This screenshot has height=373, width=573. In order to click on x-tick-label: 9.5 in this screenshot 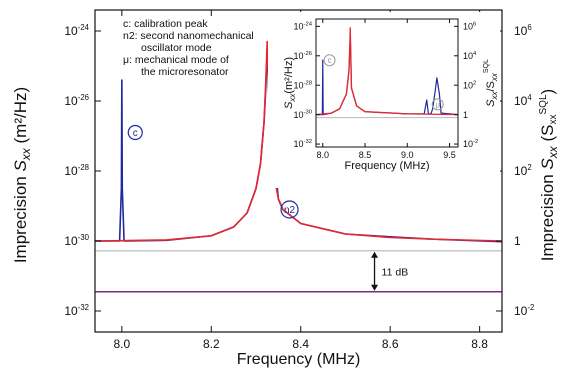, I will do `click(449, 155)`.